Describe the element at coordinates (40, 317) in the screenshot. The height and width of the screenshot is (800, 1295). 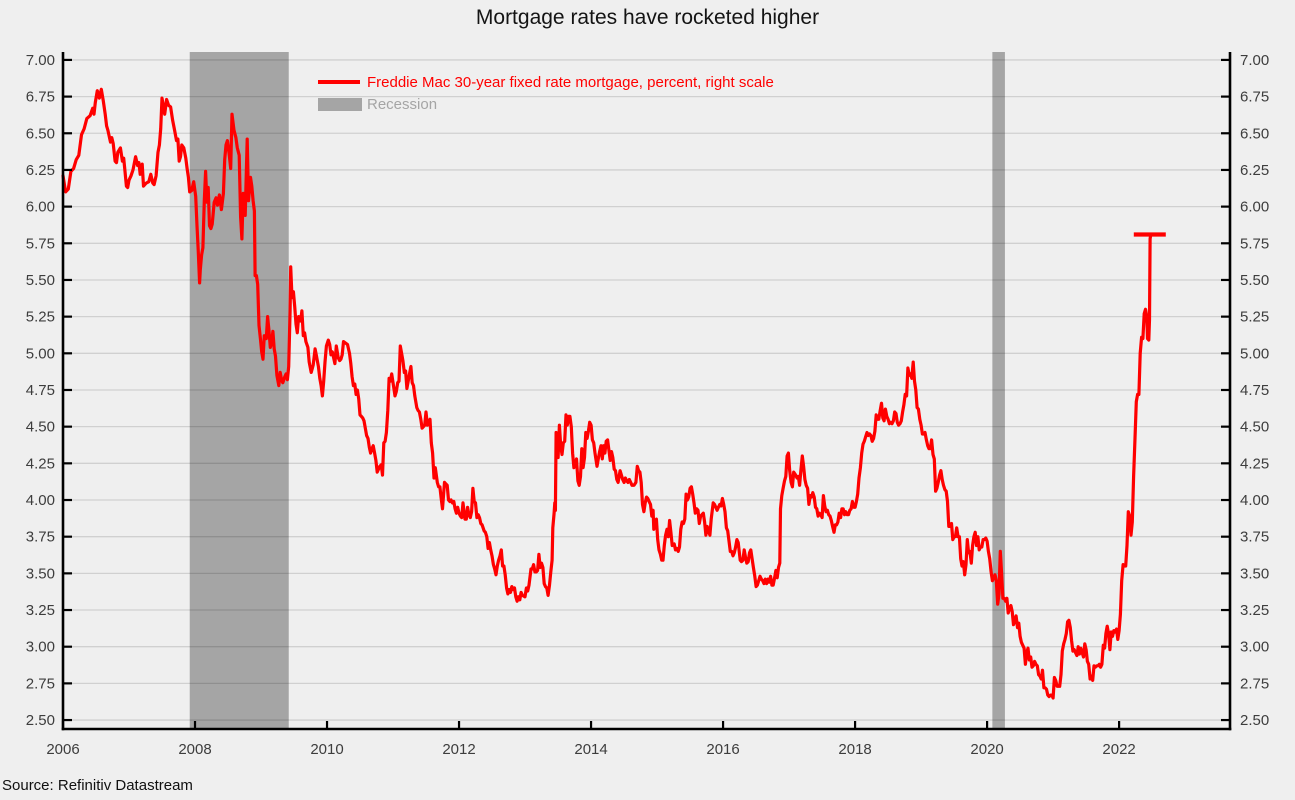
I see `y-axis-label-left: 5.25` at that location.